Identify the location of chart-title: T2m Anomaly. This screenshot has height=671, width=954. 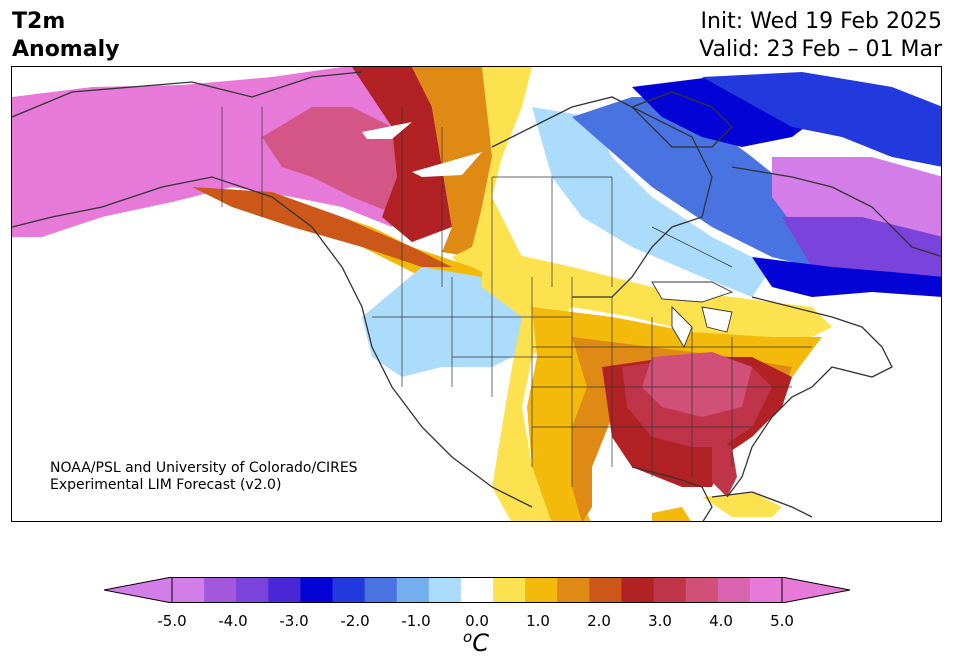
(65, 36).